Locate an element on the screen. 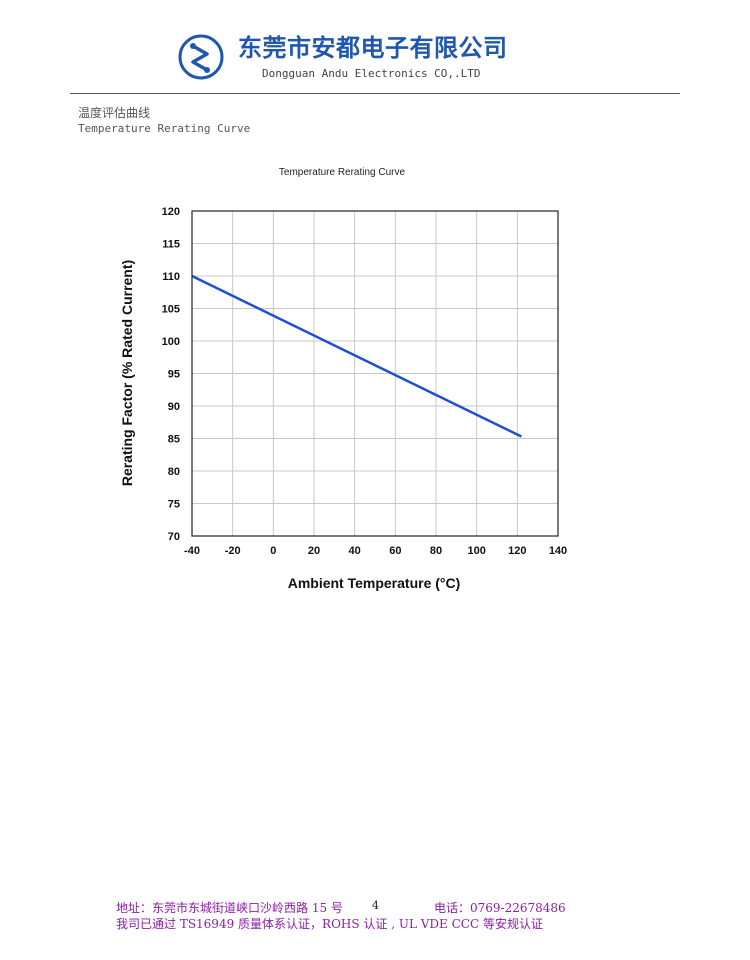 The width and height of the screenshot is (750, 960). y-tick-label: 85 is located at coordinates (174, 440).